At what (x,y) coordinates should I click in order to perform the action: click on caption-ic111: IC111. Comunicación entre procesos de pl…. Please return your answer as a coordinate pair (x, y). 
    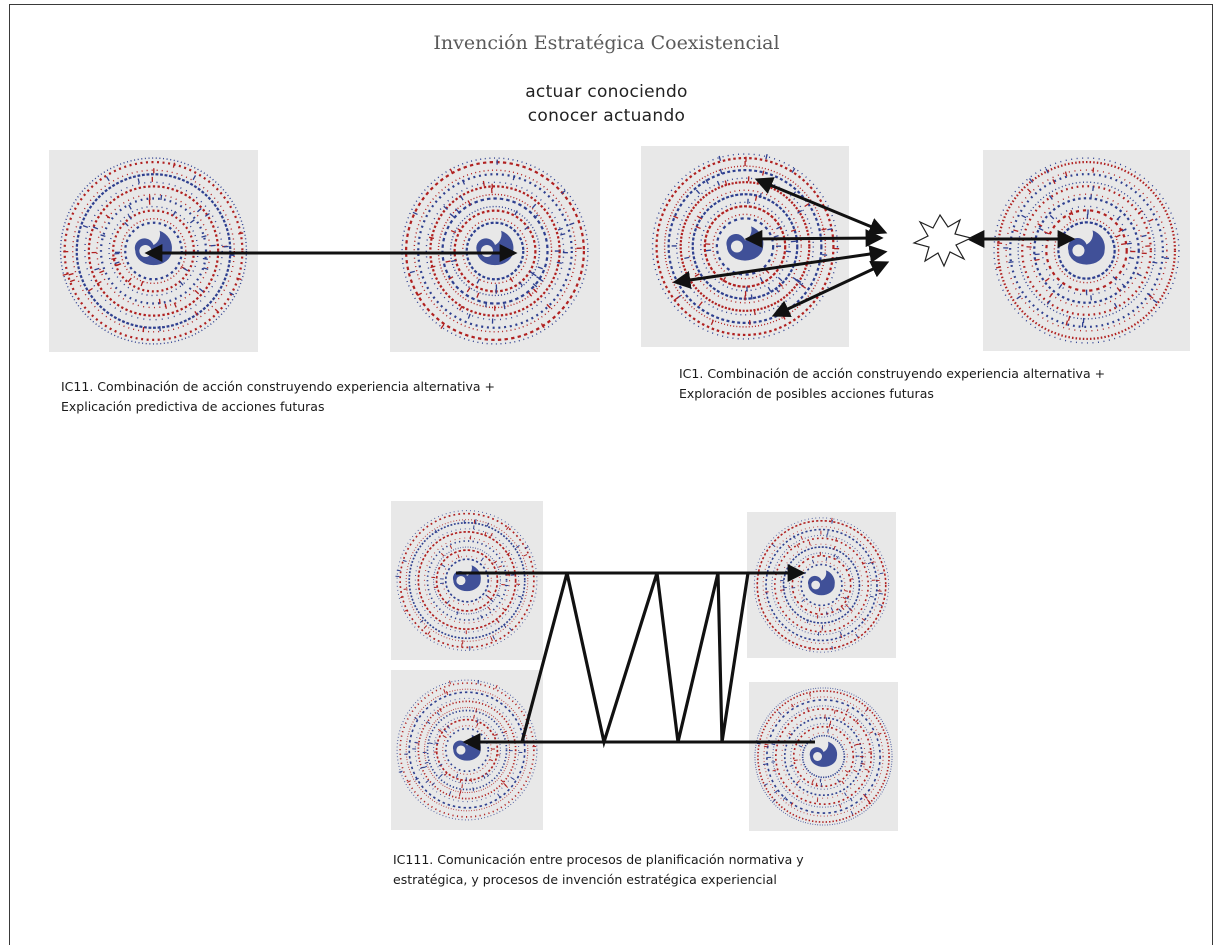
    Looking at the image, I should click on (598, 870).